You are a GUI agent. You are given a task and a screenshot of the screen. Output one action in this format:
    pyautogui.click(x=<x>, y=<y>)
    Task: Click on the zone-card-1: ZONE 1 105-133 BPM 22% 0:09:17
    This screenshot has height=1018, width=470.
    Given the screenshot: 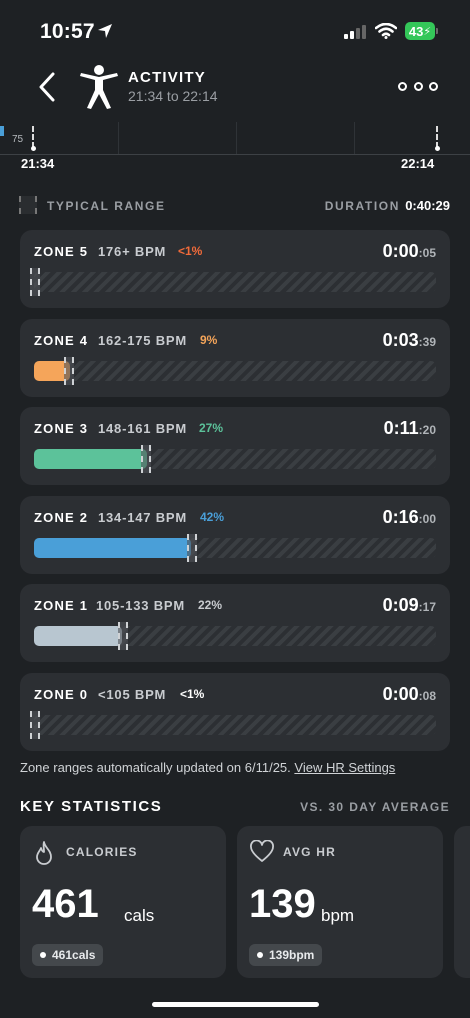 What is the action you would take?
    pyautogui.click(x=235, y=623)
    